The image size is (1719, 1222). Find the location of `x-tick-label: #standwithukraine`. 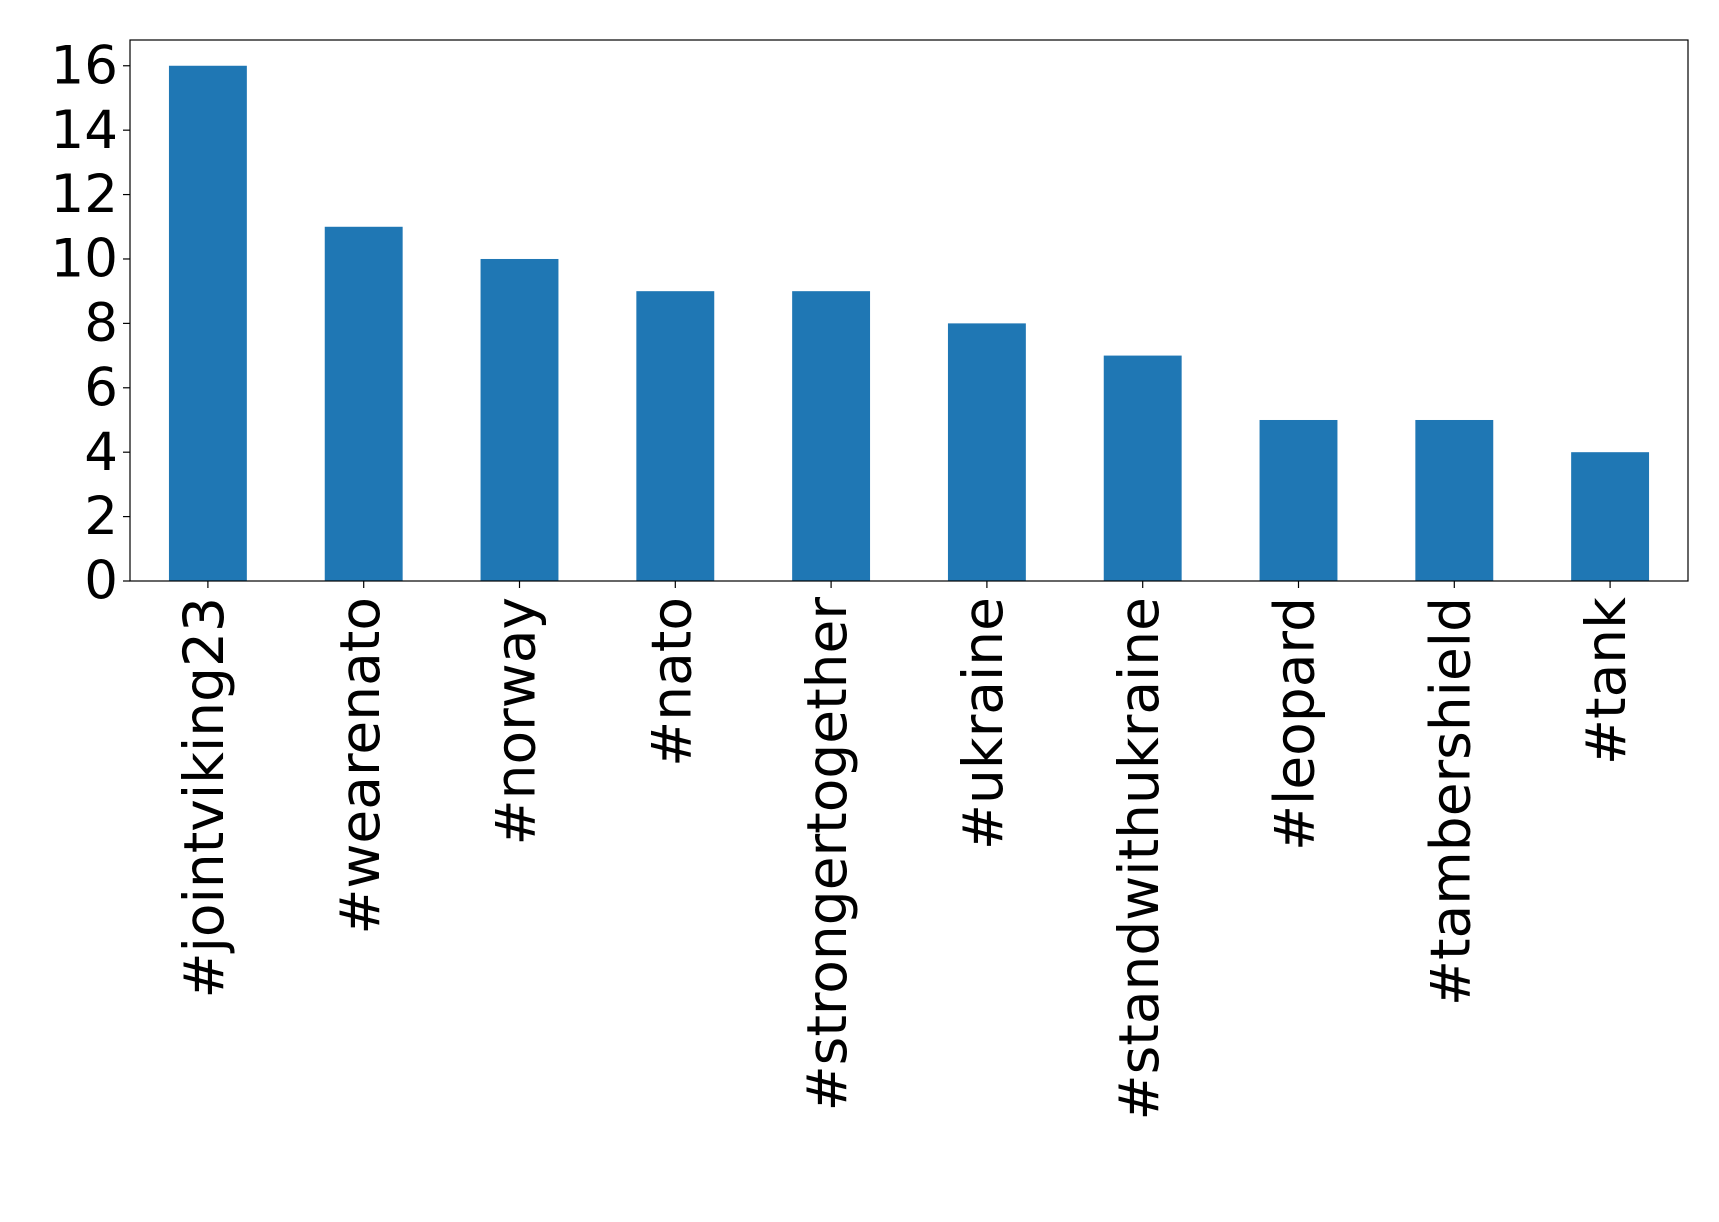

x-tick-label: #standwithukraine is located at coordinates (1139, 858).